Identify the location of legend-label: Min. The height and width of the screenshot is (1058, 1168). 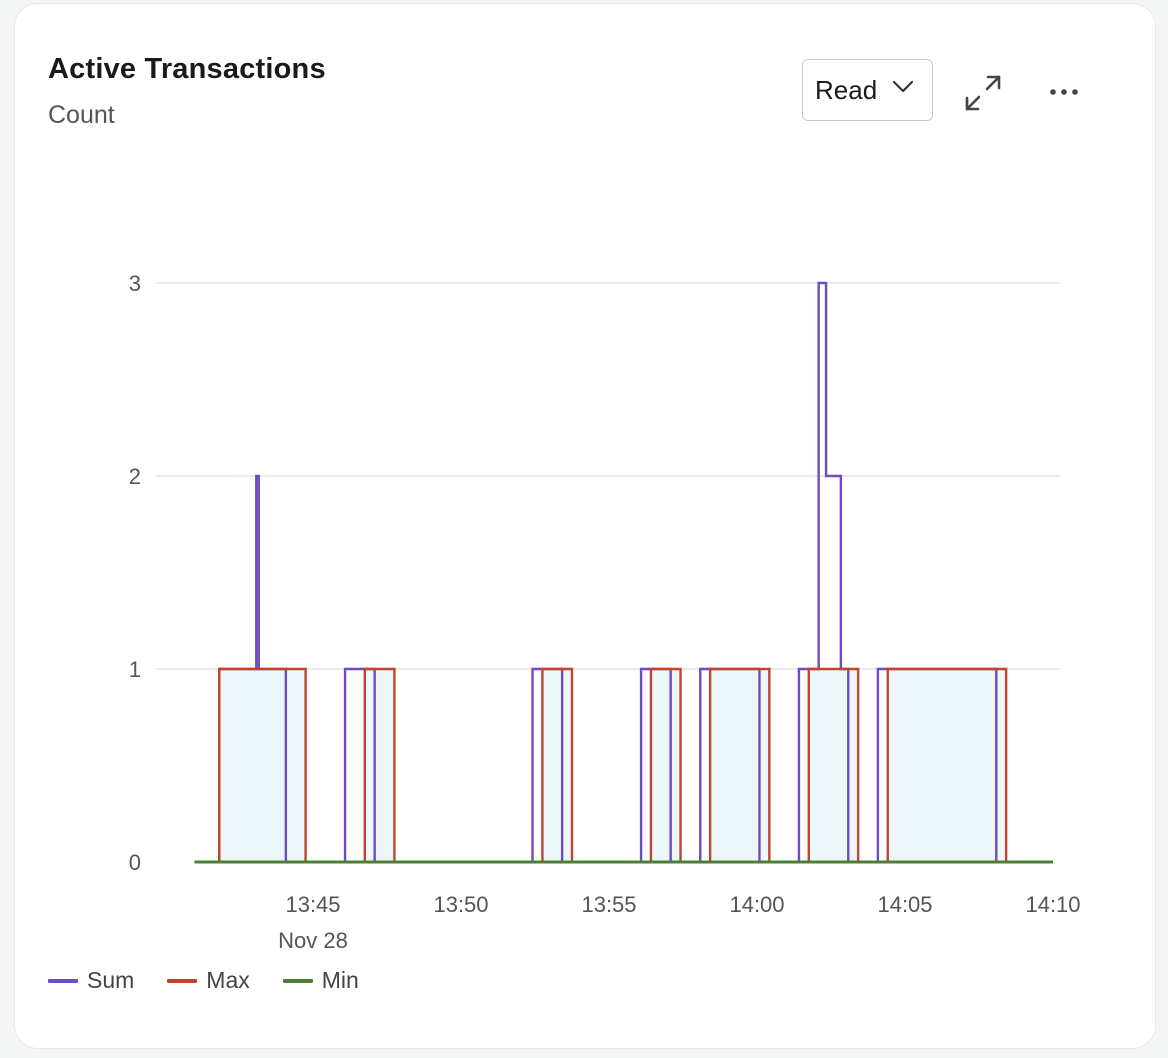
(340, 980).